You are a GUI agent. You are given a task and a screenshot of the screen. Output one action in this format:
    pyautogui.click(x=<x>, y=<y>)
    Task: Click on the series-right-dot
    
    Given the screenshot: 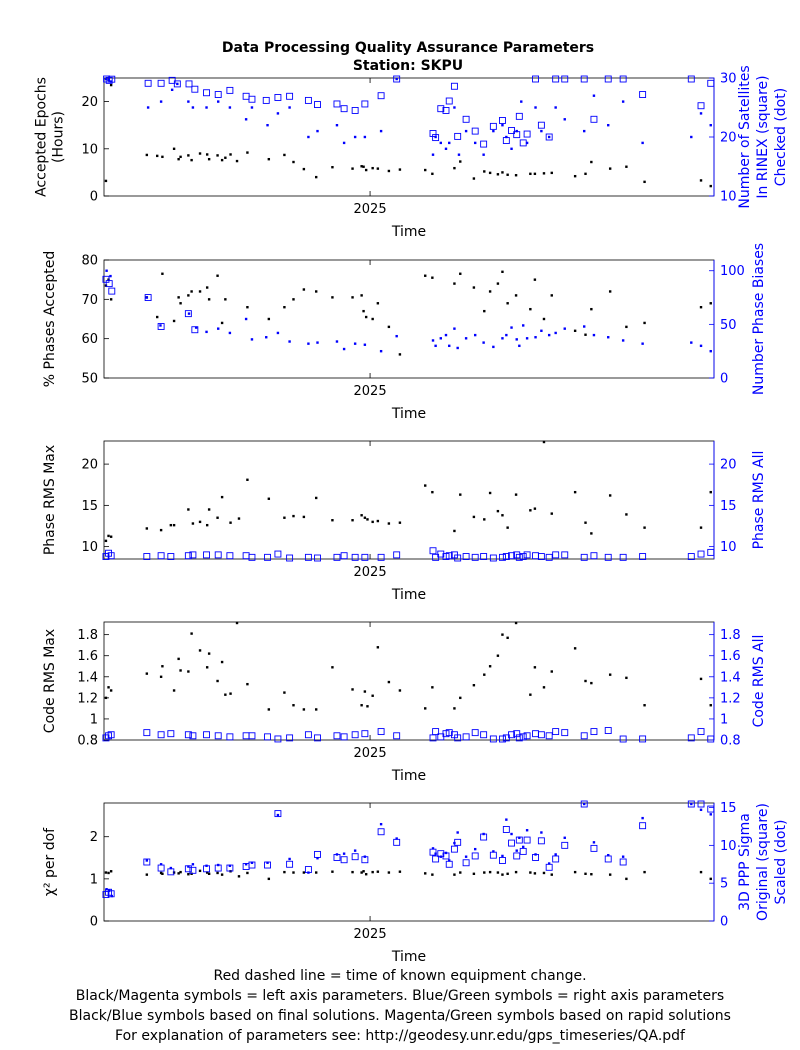 What is the action you would take?
    pyautogui.click(x=408, y=850)
    